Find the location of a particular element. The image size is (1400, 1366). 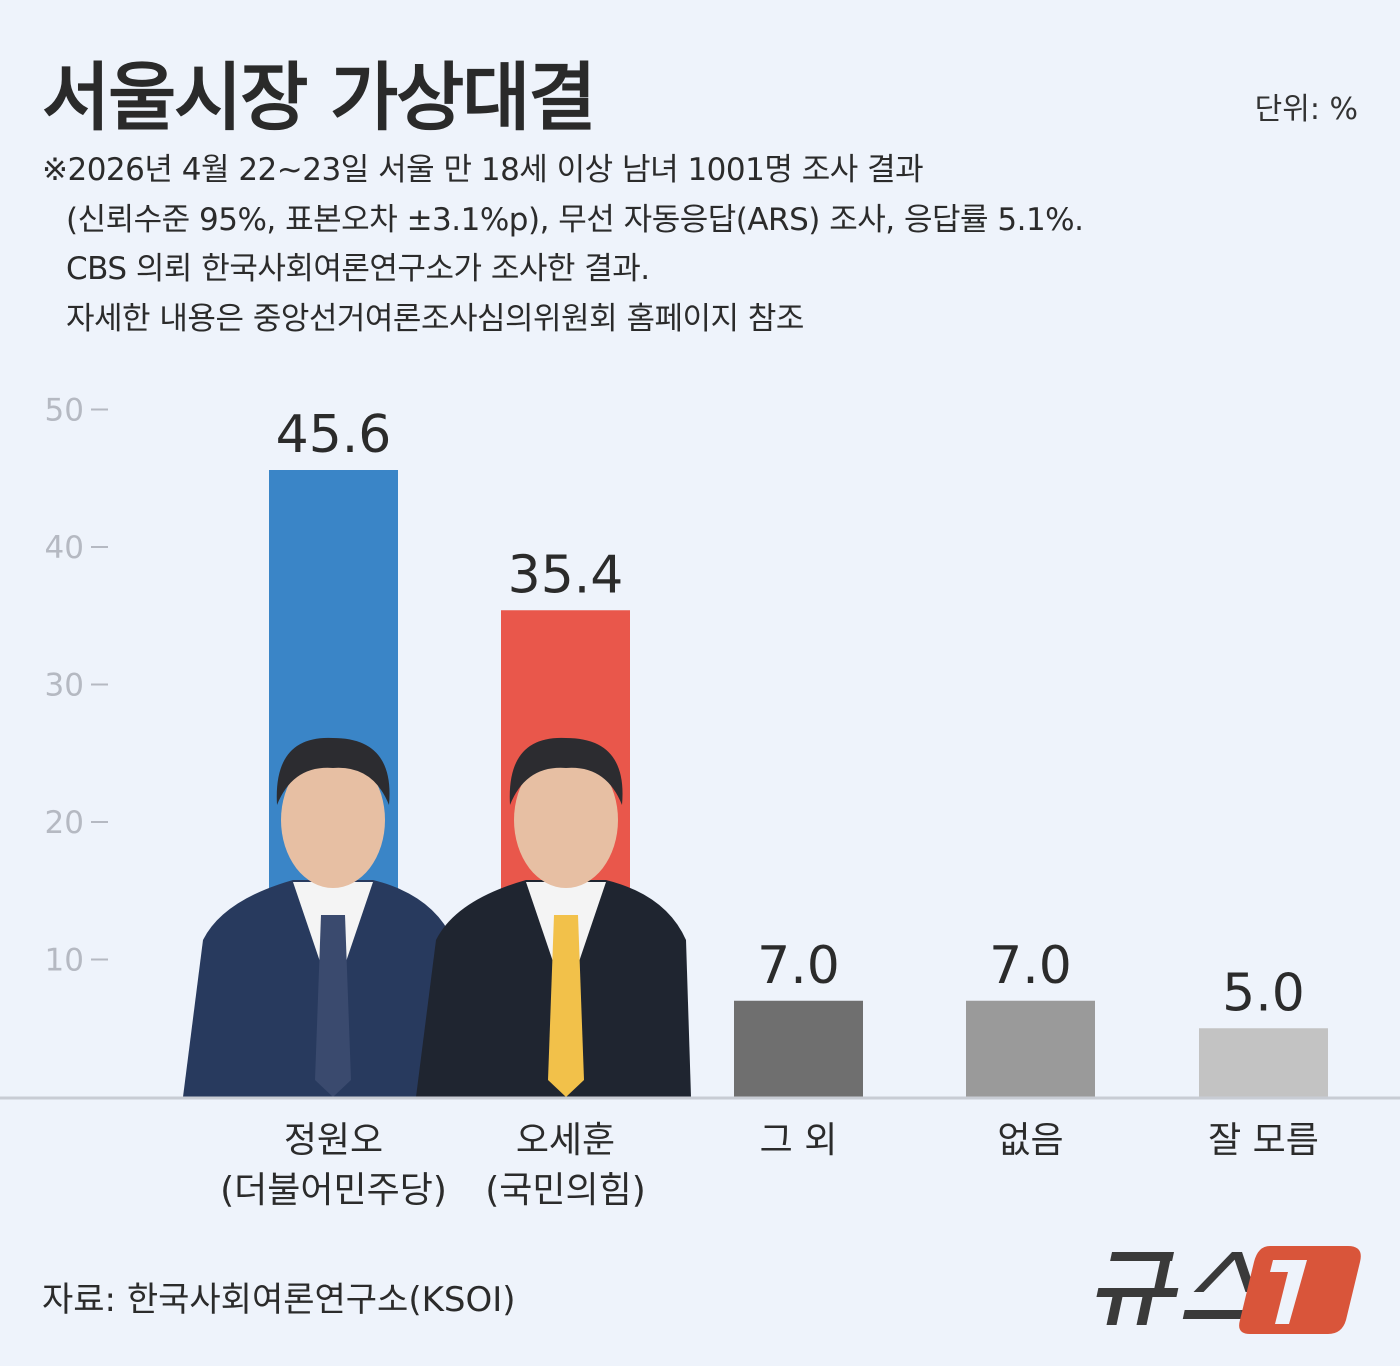

unit-label: 단위: % is located at coordinates (1306, 109).